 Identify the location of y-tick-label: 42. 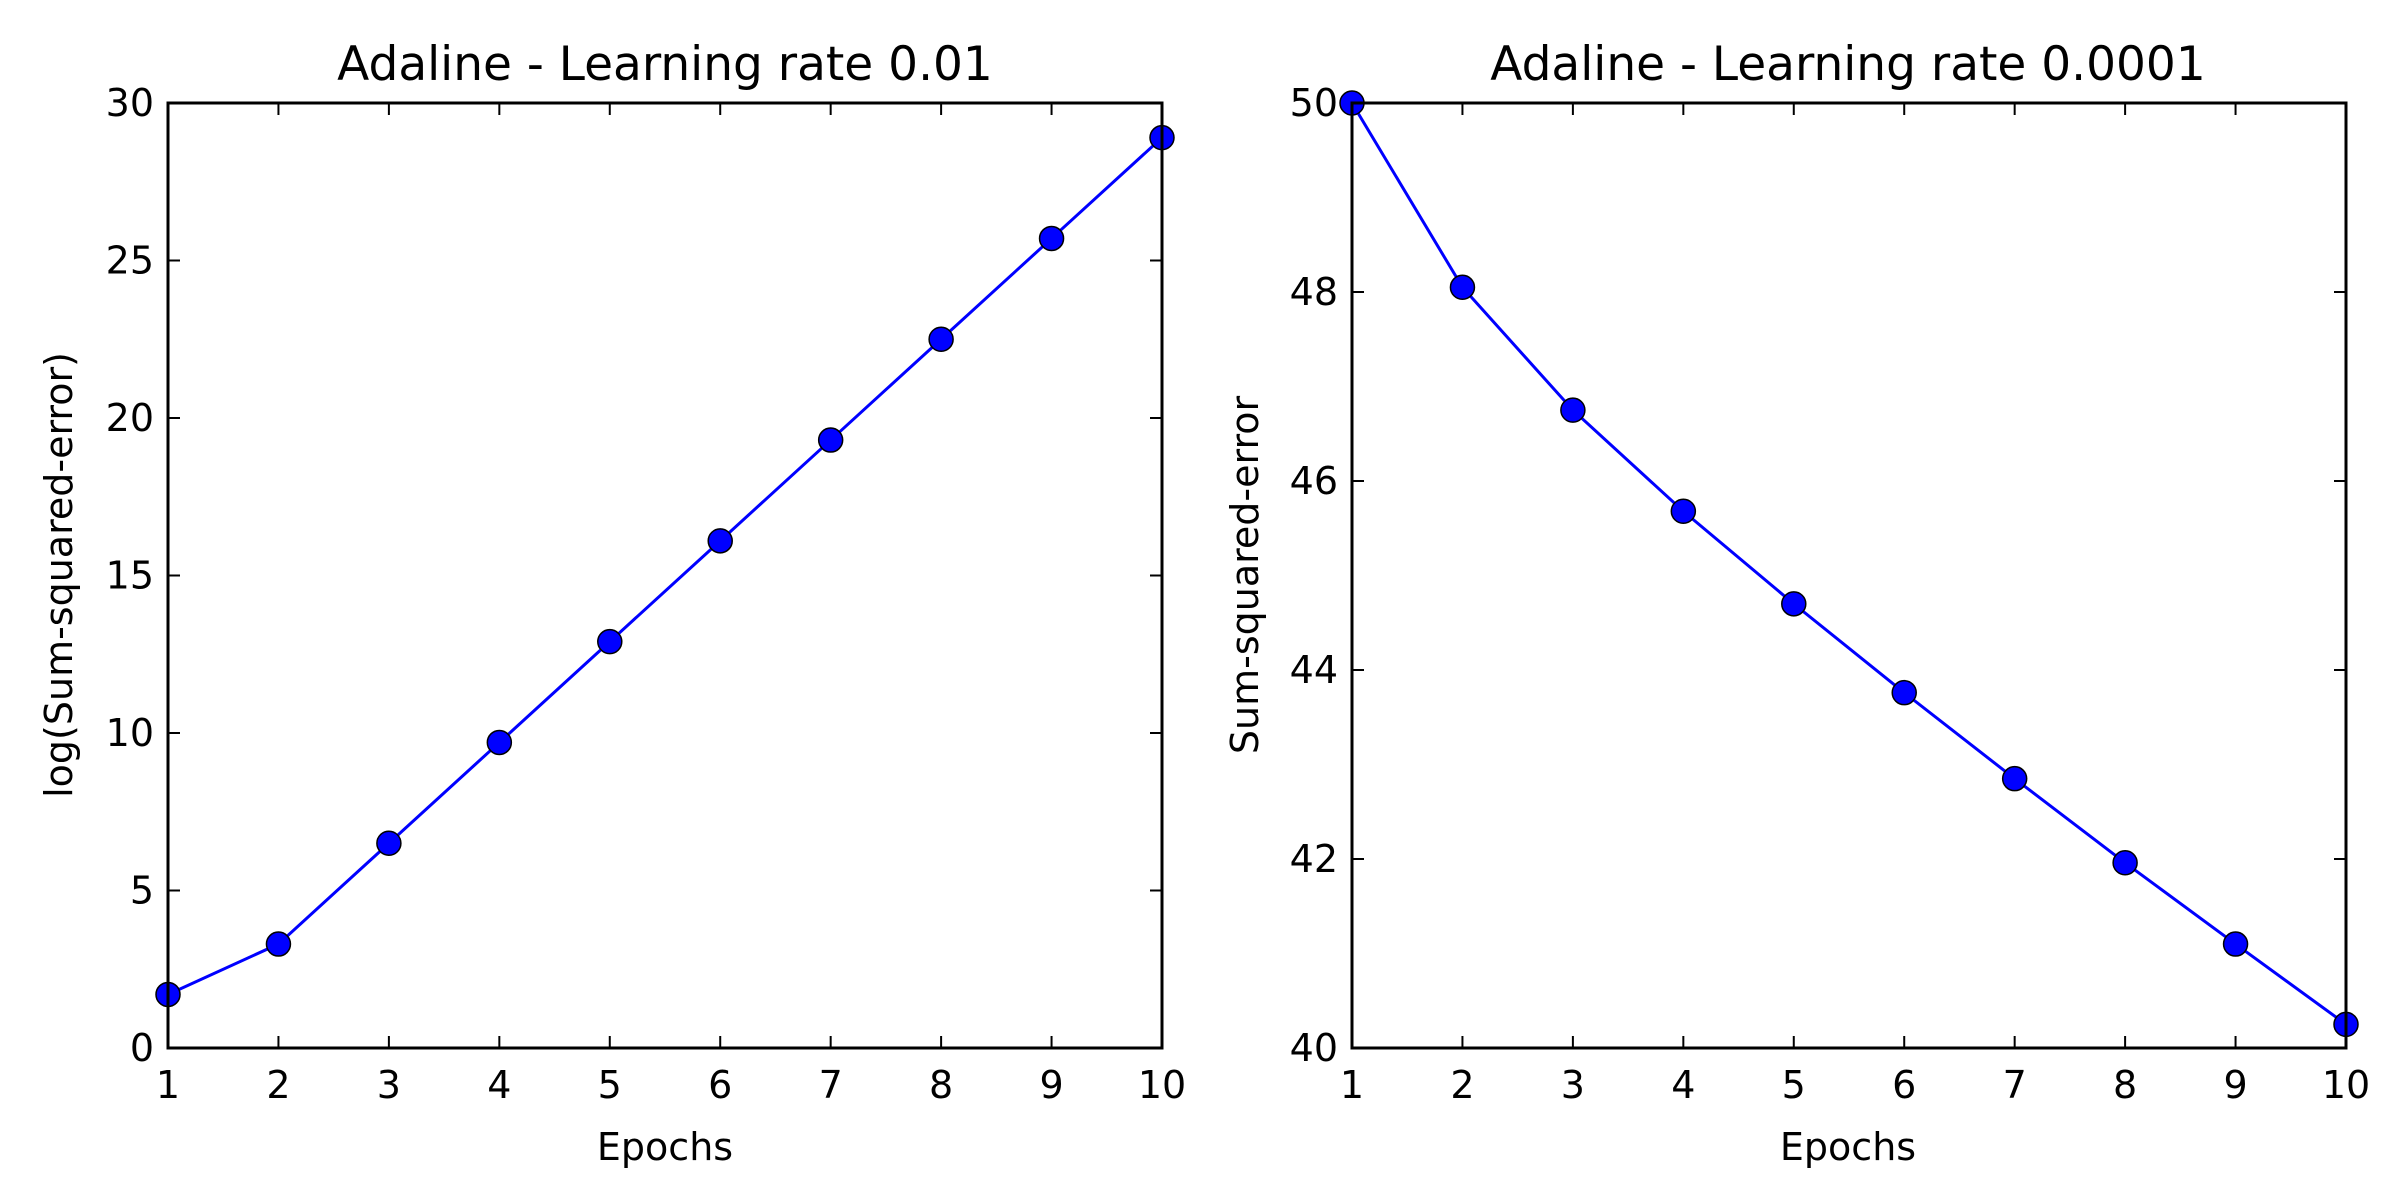
(1314, 859).